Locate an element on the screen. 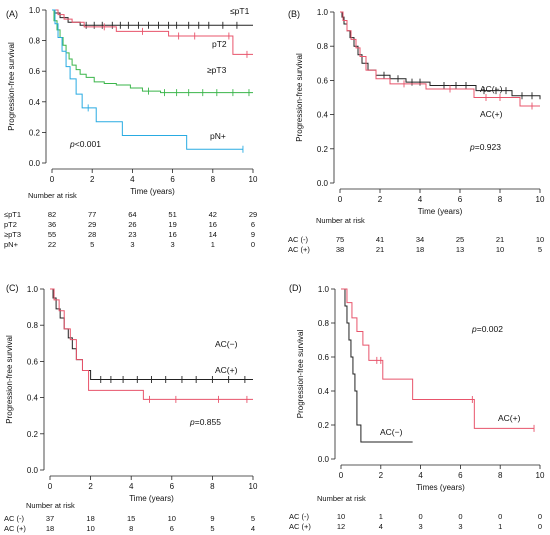  risk-value: 14 is located at coordinates (213, 234).